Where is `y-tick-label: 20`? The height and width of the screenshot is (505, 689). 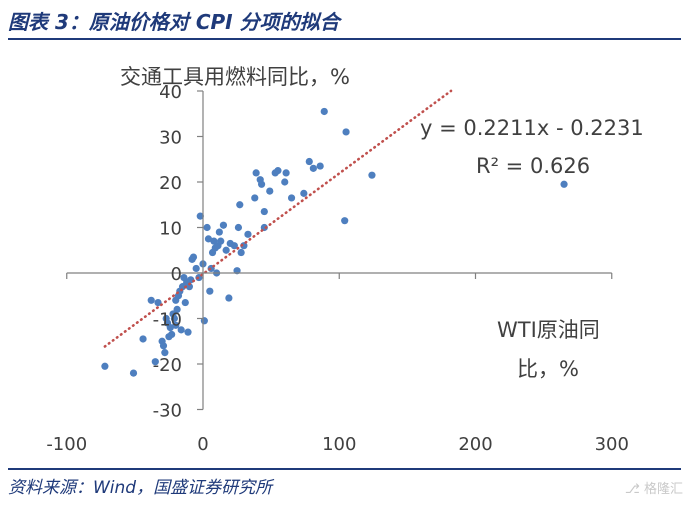 y-tick-label: 20 is located at coordinates (170, 183).